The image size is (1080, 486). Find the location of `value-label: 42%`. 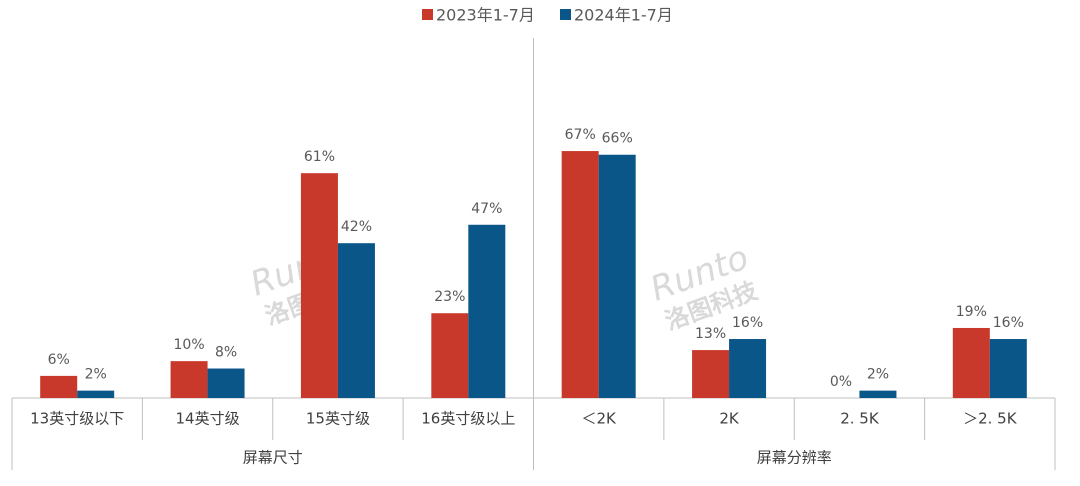

value-label: 42% is located at coordinates (356, 227).